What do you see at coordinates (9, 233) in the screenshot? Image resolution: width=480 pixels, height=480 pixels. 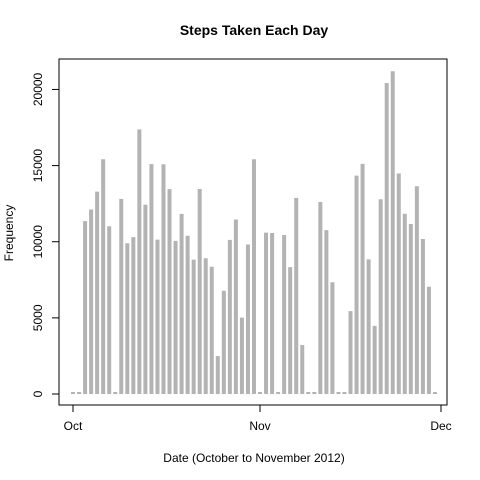 I see `y-axis-label: Frequency` at bounding box center [9, 233].